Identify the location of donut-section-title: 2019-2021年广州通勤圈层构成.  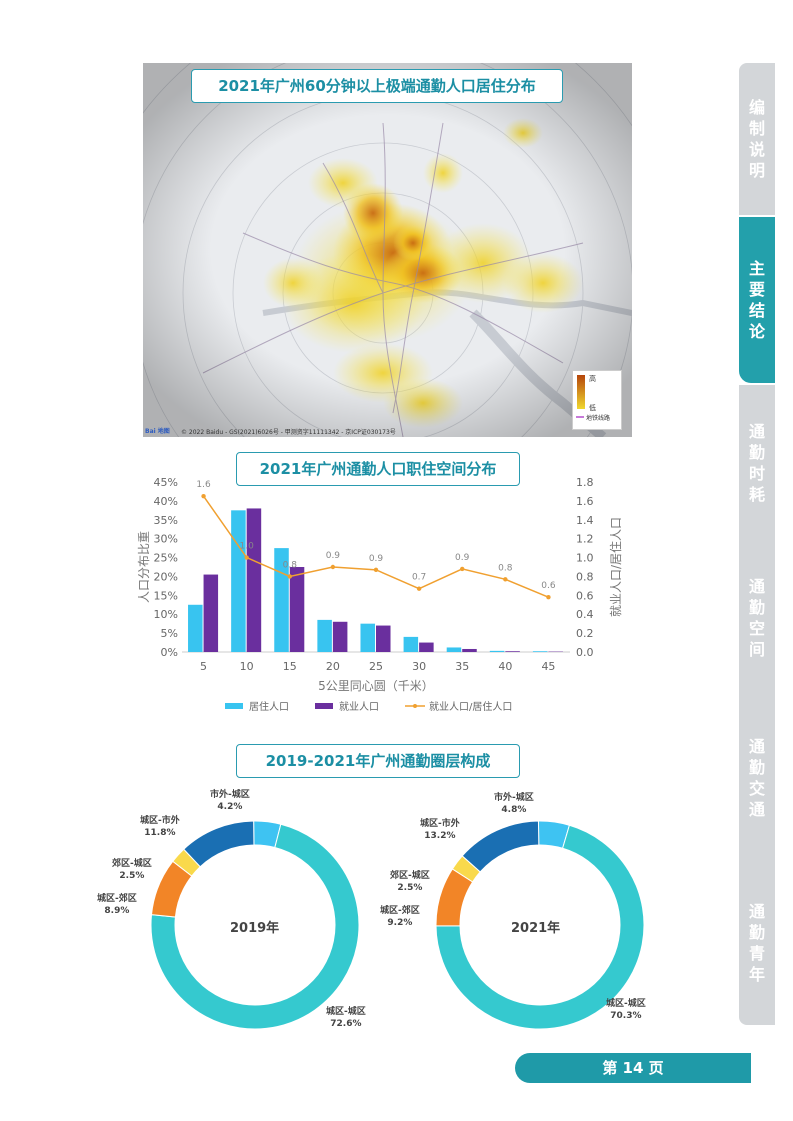
(378, 761).